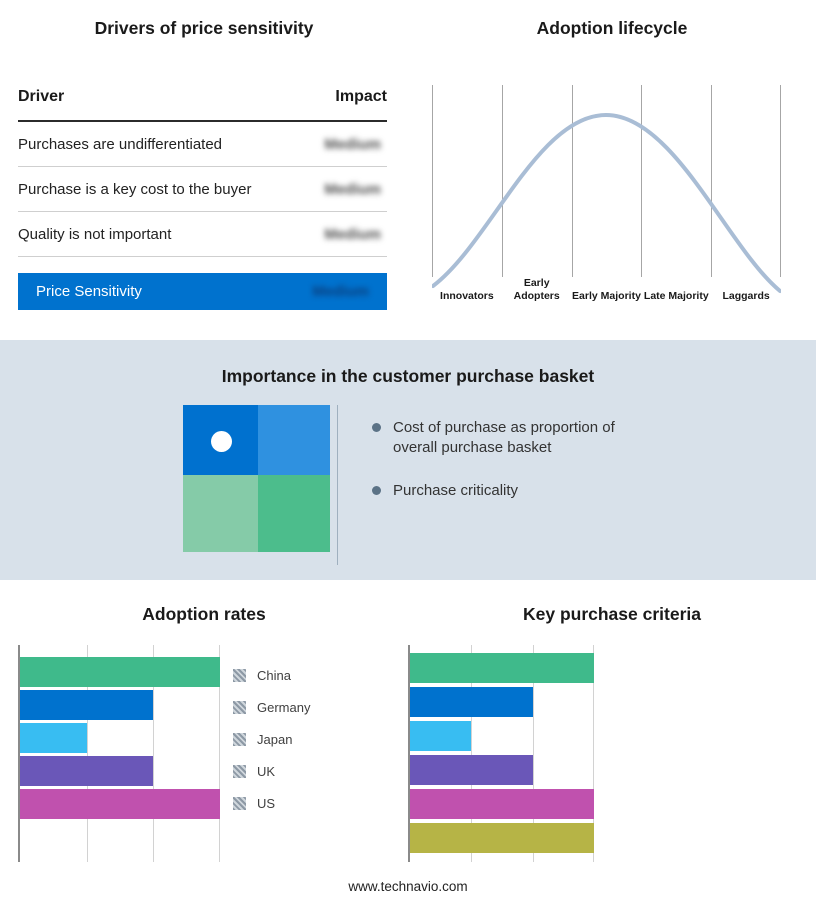 The width and height of the screenshot is (816, 902). Describe the element at coordinates (120, 672) in the screenshot. I see `bar-china` at that location.